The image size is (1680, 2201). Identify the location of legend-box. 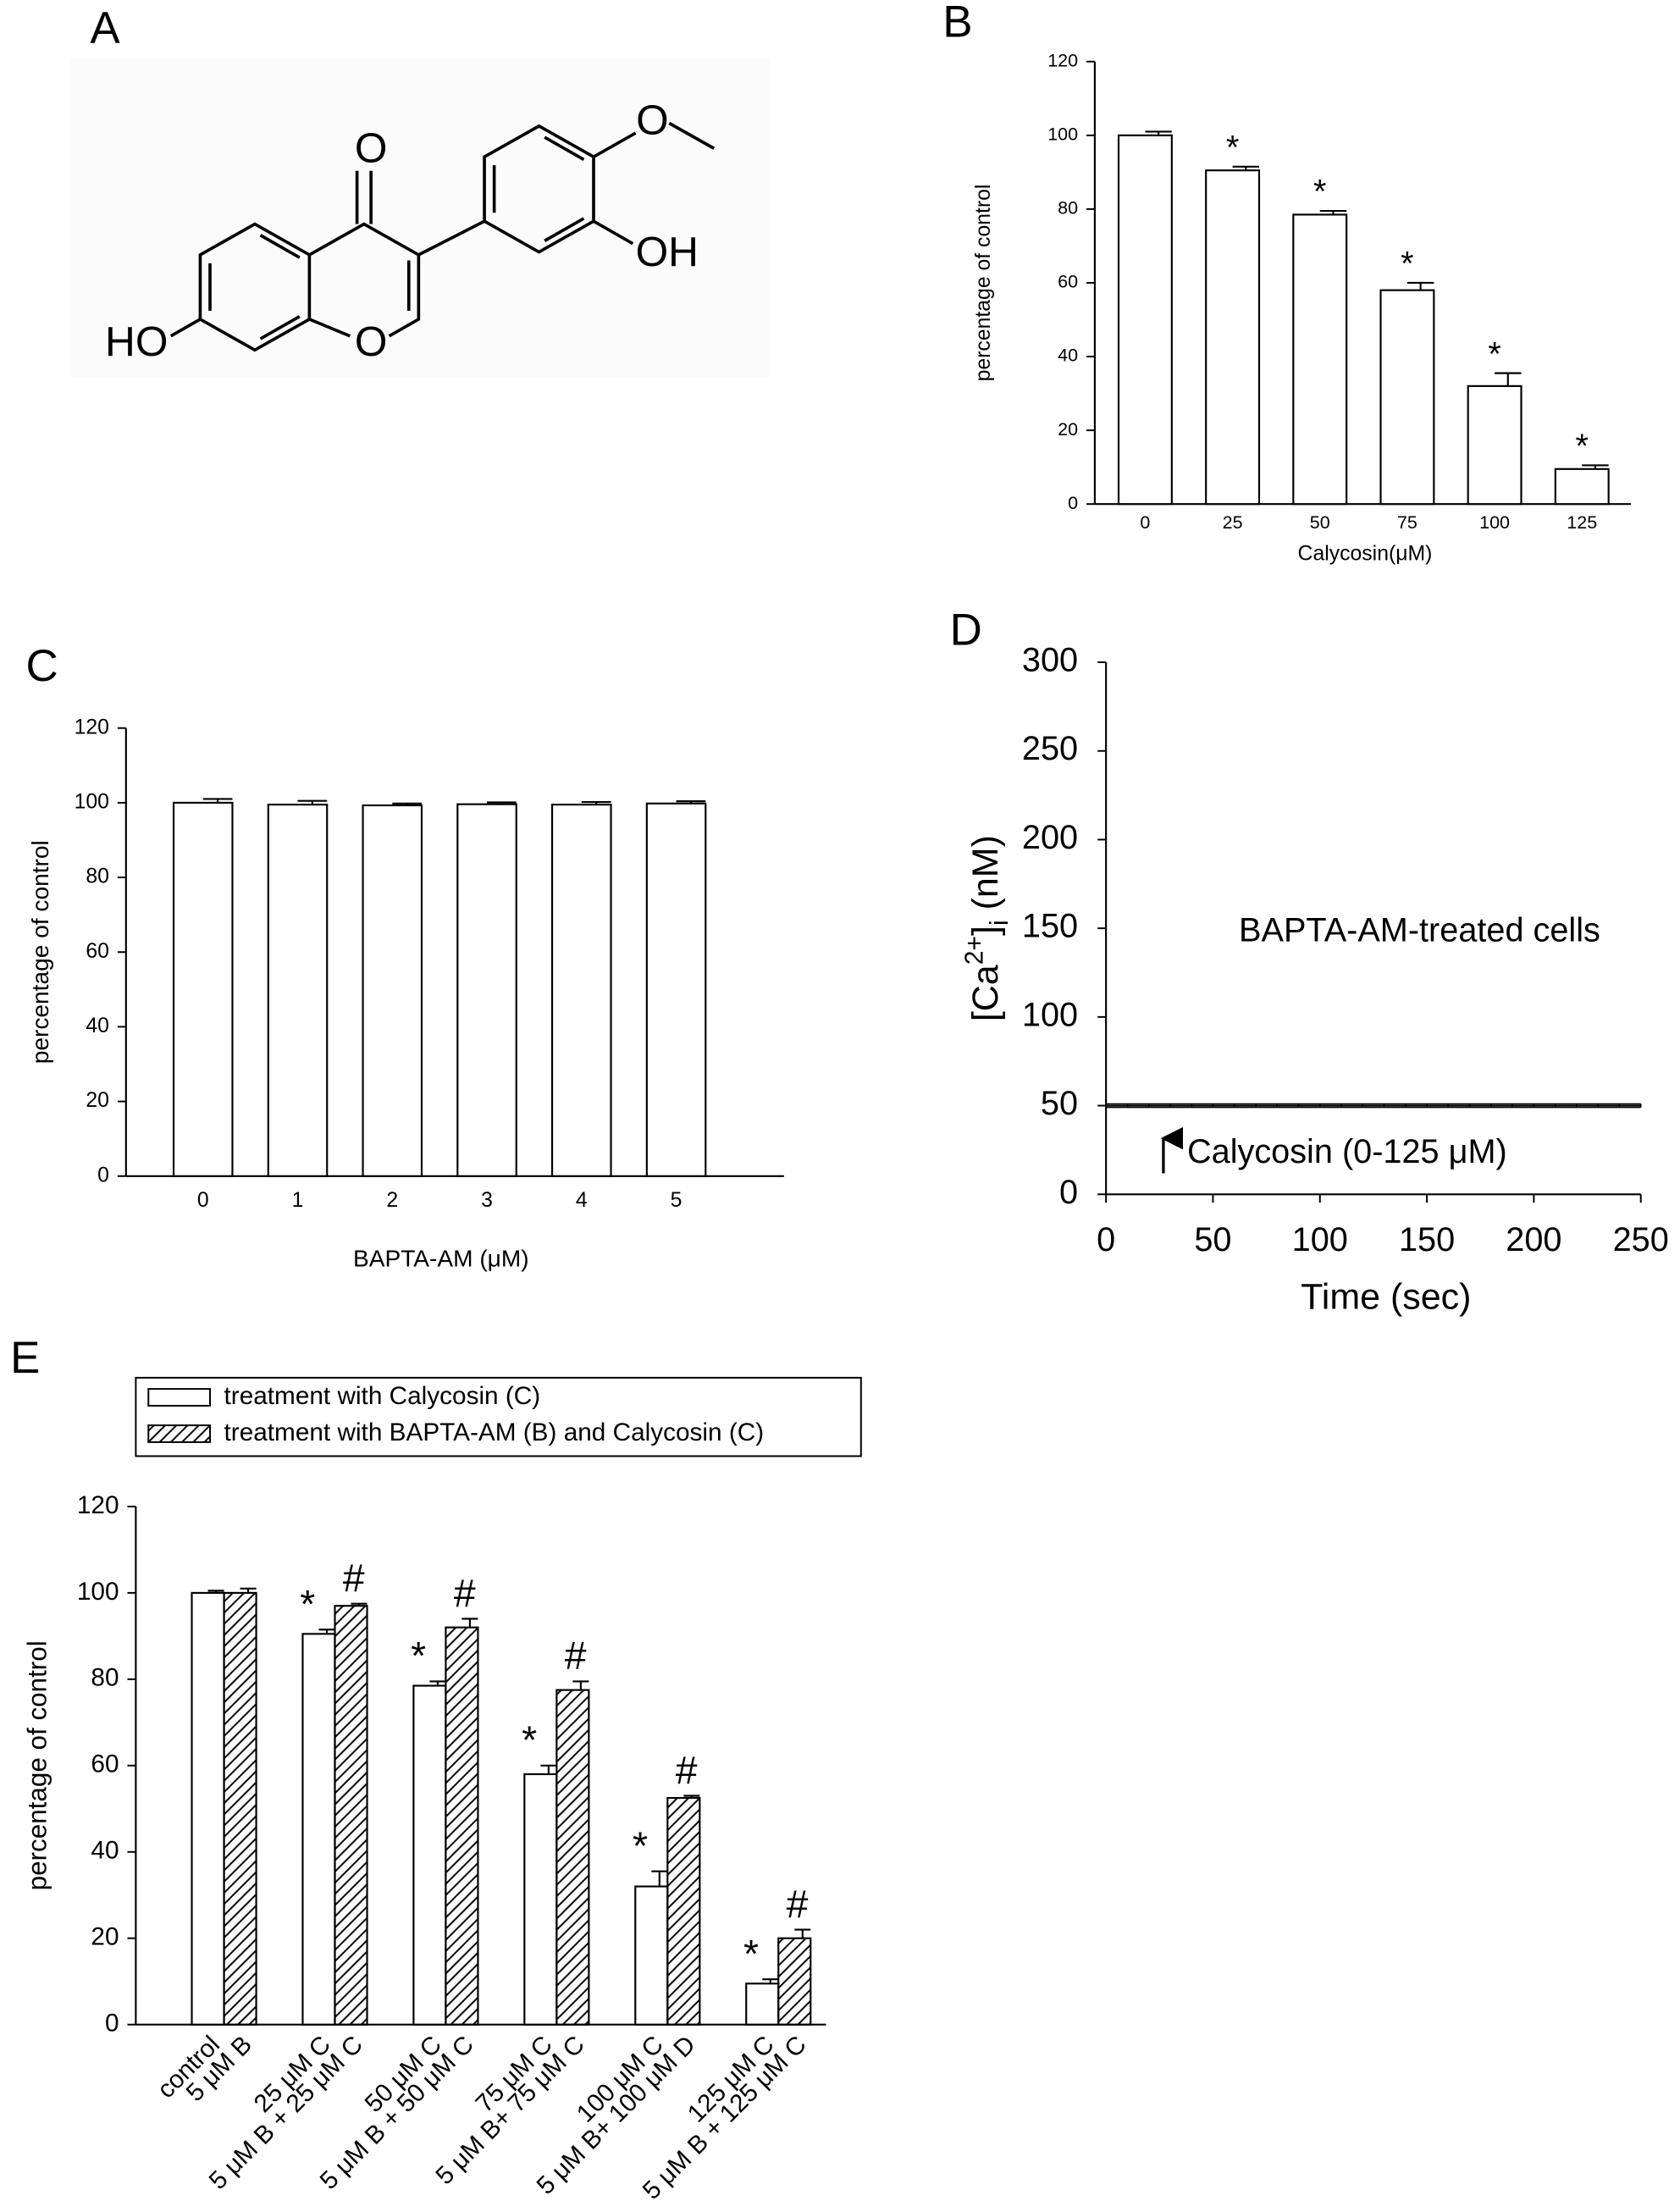
(498, 1416).